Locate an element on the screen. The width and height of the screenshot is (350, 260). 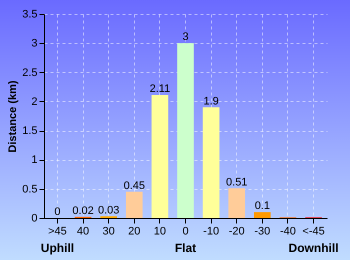
data-label: 0.03 is located at coordinates (109, 210).